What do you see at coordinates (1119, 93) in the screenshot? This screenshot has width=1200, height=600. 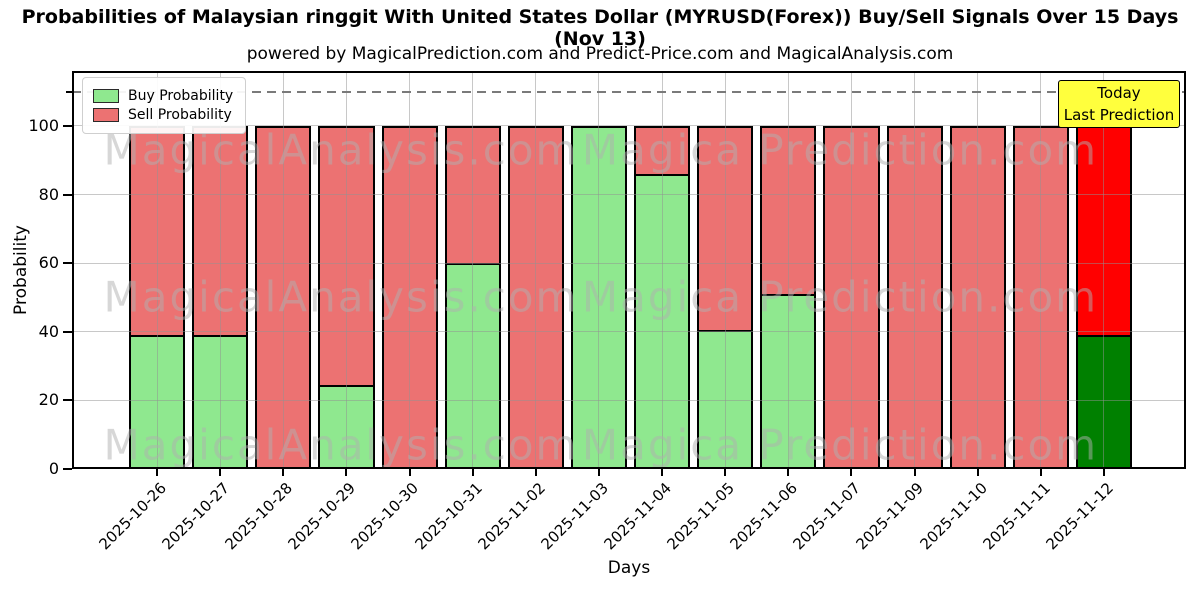 I see `today-annotation-line1: Today` at bounding box center [1119, 93].